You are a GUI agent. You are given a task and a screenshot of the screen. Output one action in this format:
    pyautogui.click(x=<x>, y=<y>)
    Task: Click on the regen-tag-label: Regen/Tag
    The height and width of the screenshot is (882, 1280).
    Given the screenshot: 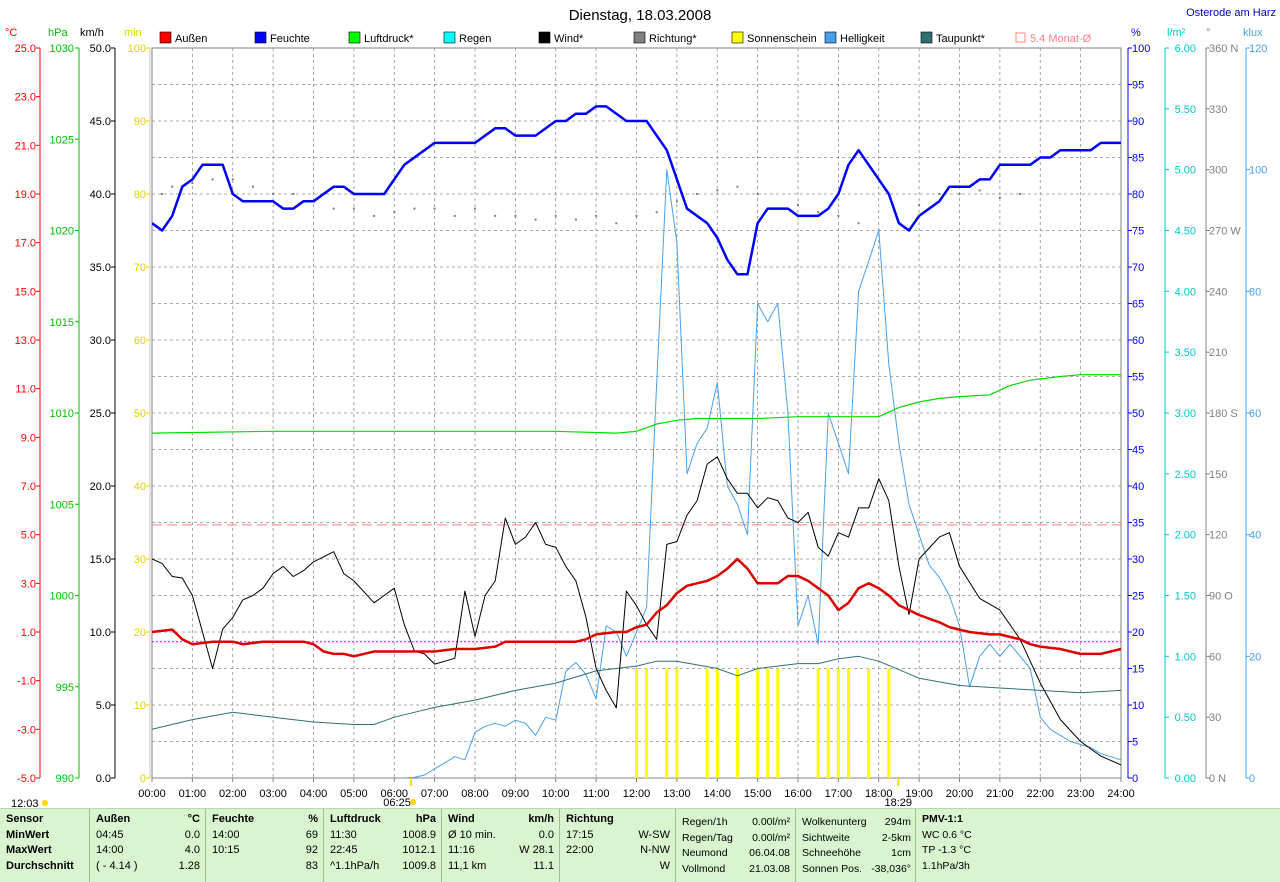 What is the action you would take?
    pyautogui.click(x=707, y=837)
    